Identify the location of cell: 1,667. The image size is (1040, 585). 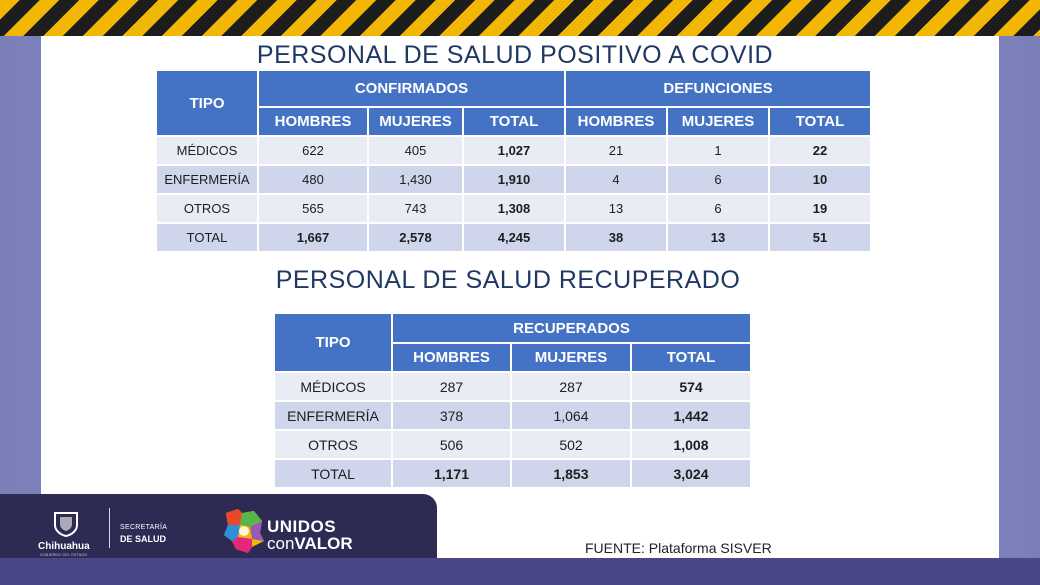
(313, 237).